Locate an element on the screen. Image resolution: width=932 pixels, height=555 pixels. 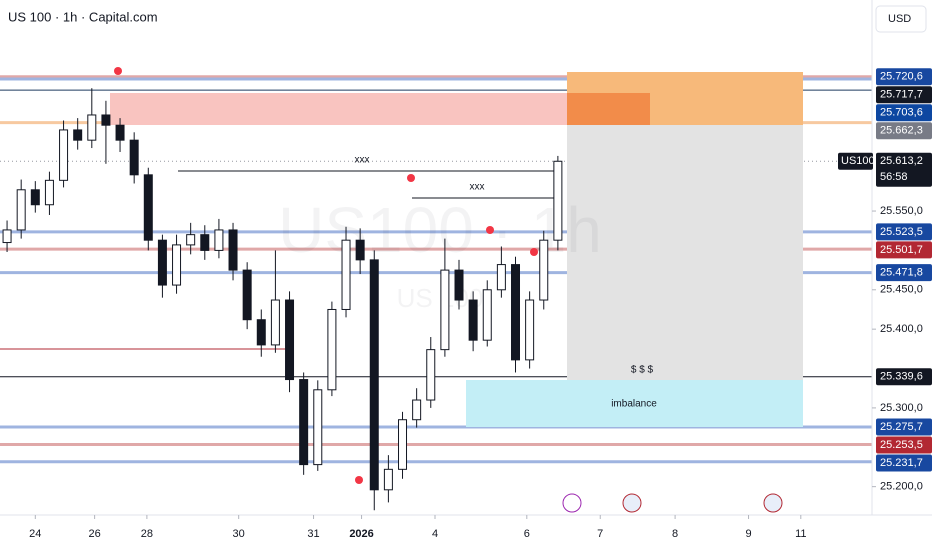
x-tick-label: 6 is located at coordinates (527, 534).